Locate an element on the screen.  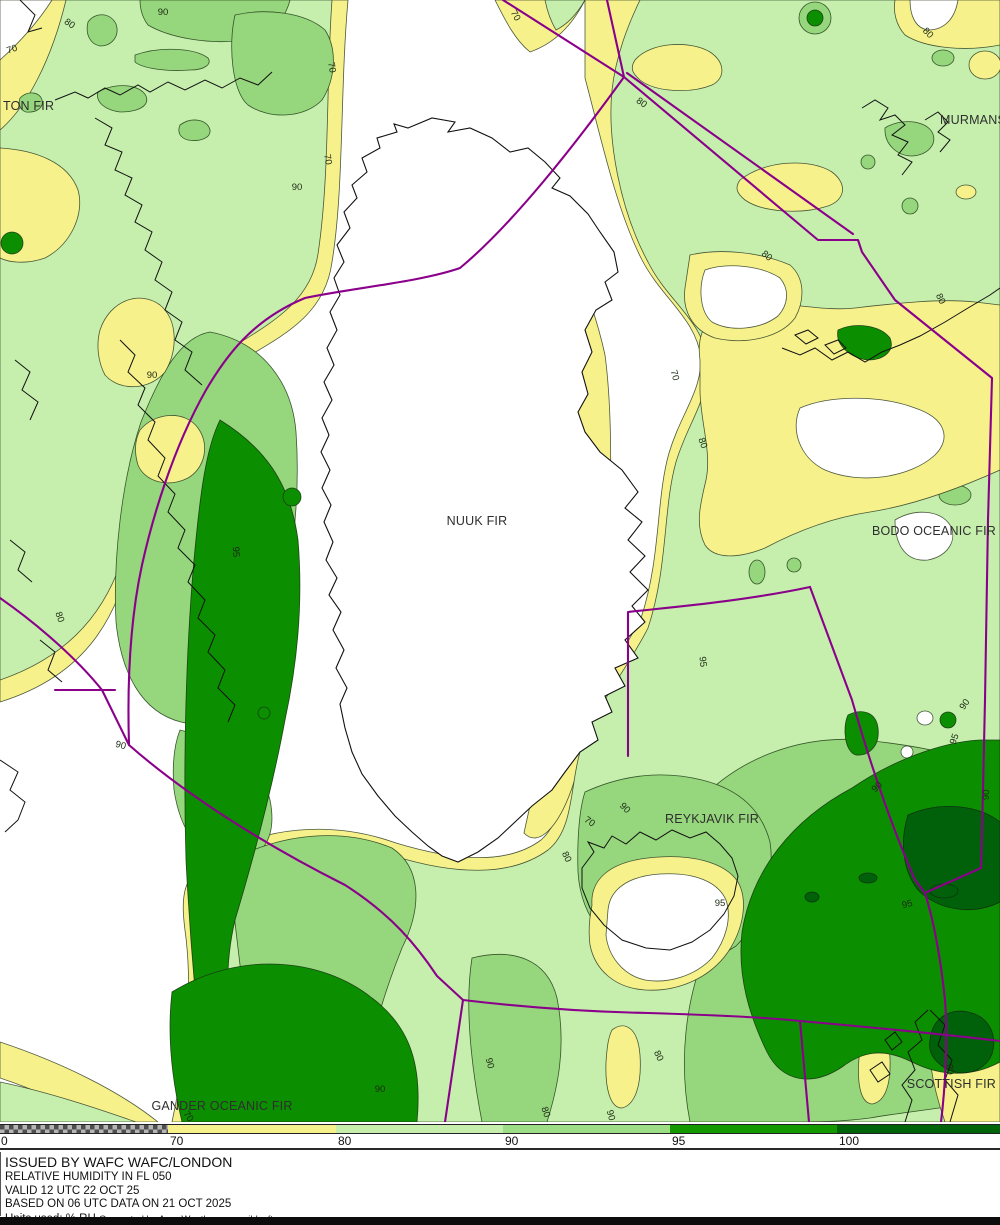
legend-tick: 90 is located at coordinates (512, 1141).